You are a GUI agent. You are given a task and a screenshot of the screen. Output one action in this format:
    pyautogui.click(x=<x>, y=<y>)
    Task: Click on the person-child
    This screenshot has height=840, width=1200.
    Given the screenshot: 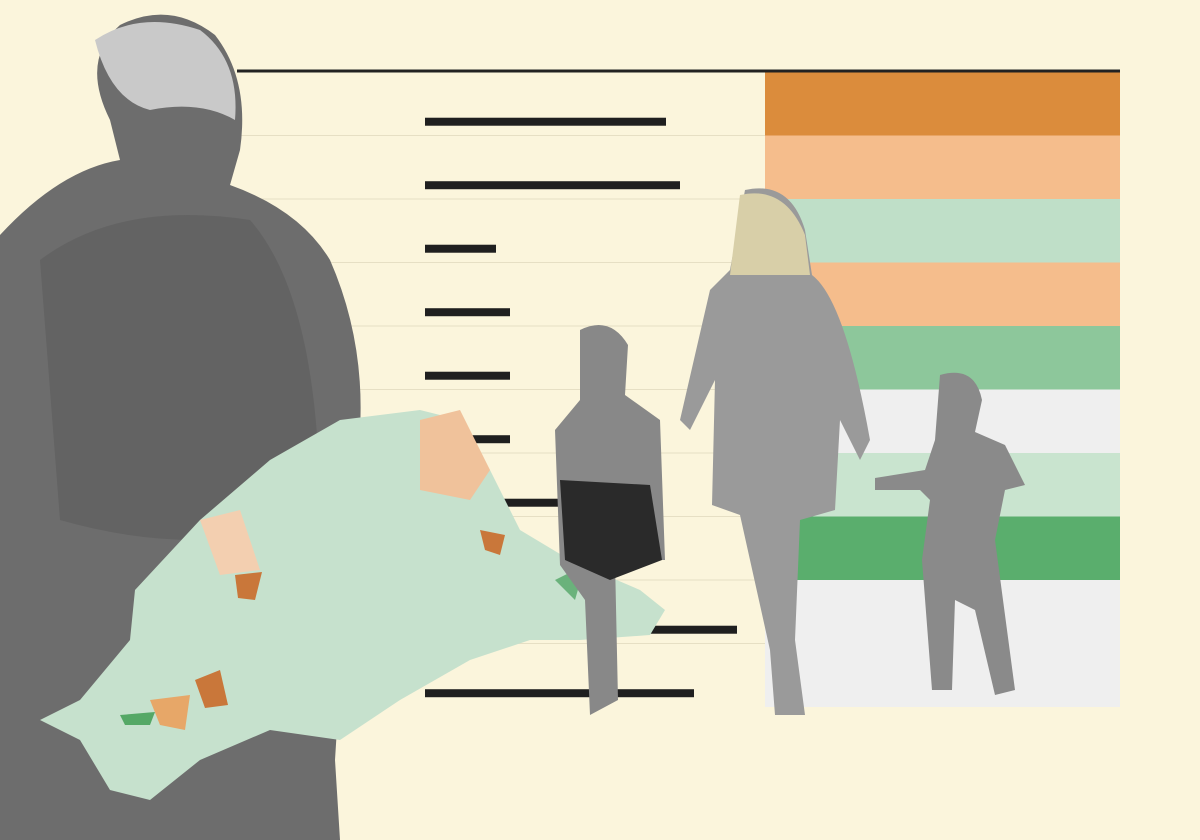 What is the action you would take?
    pyautogui.click(x=950, y=533)
    